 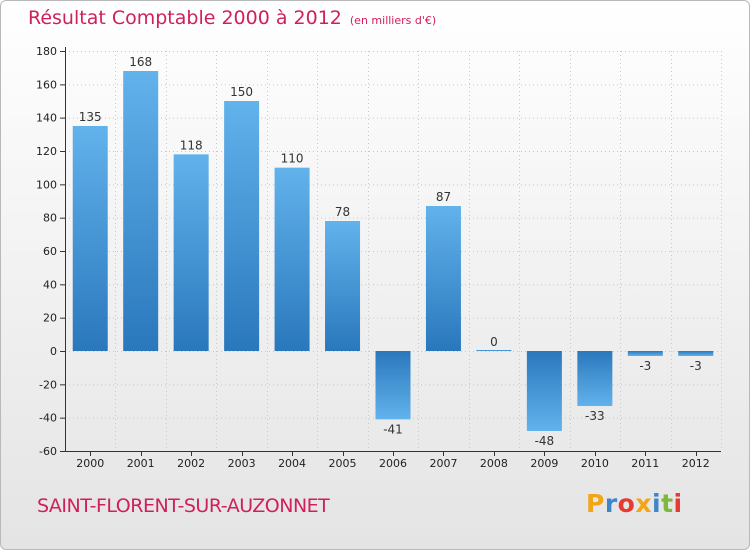 I want to click on commune-name: SAINT-FLORENT-SUR-AUZONNET, so click(x=183, y=506).